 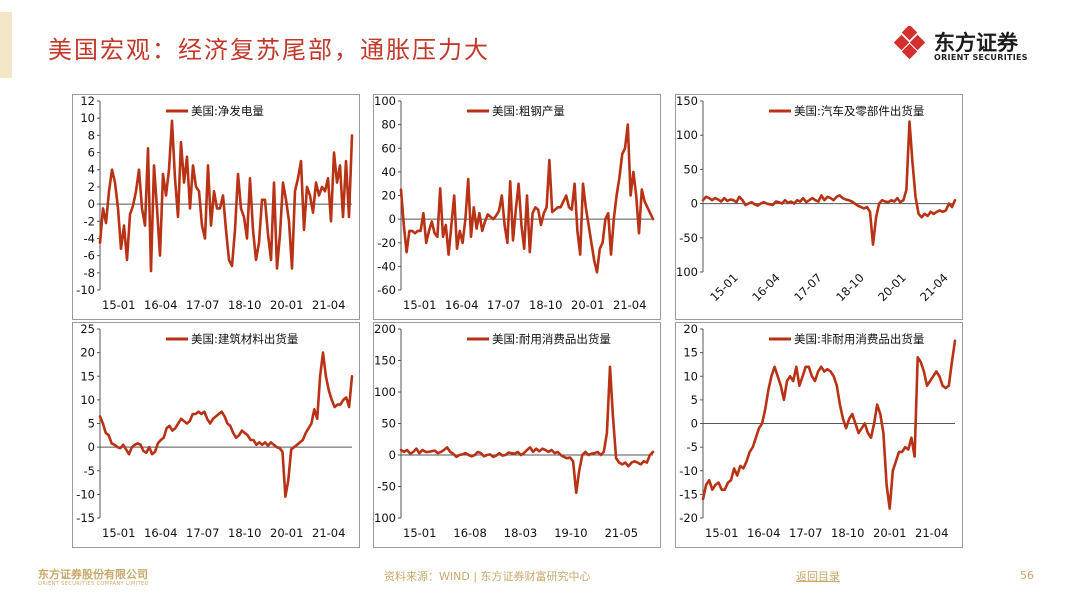 I want to click on x-tick-label: 21-05, so click(x=621, y=533).